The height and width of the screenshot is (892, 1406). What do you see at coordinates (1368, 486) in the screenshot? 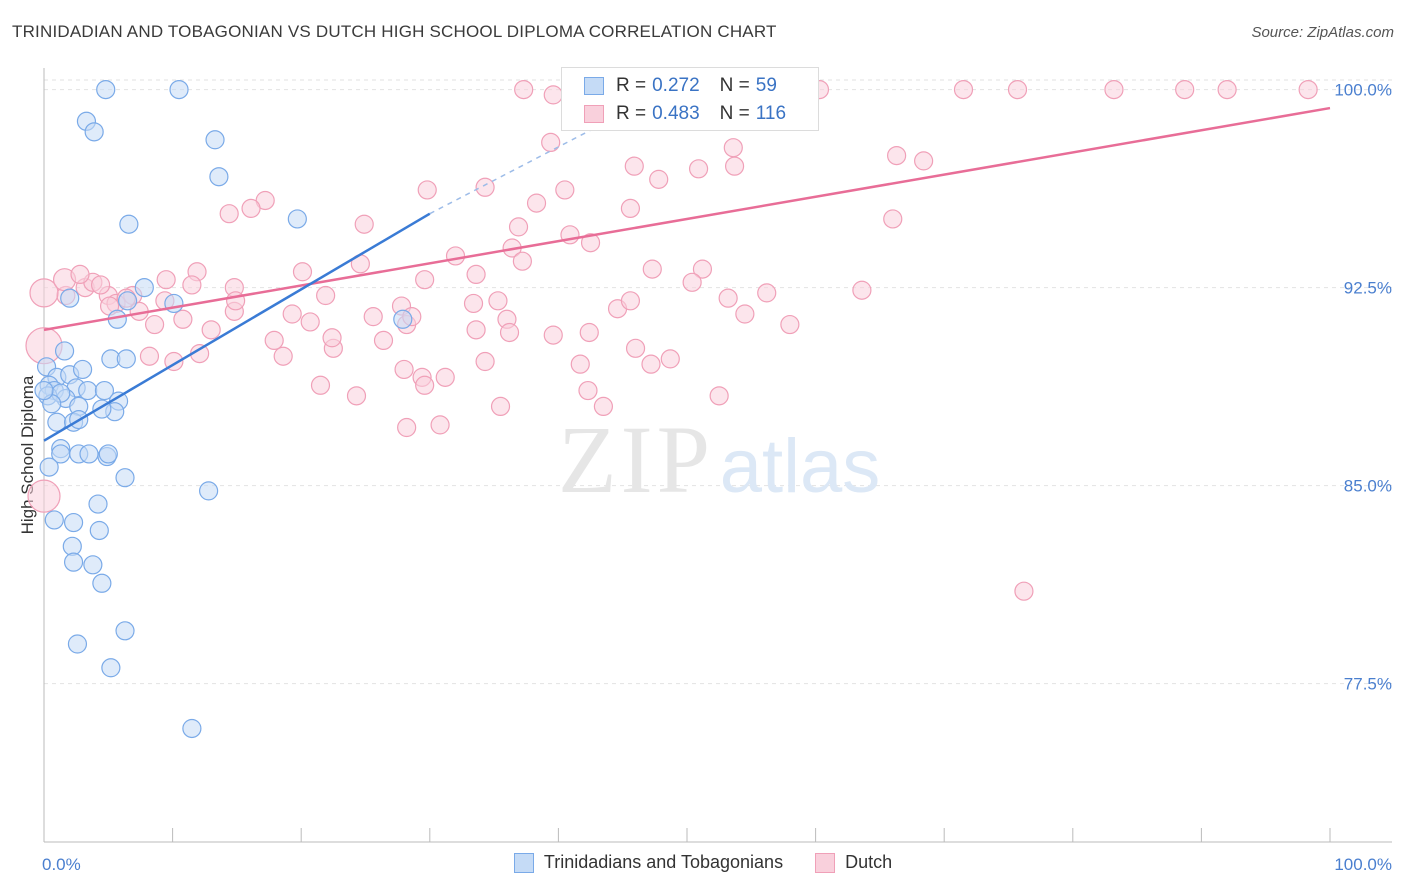
I see `y-tick-label: 85.0%` at bounding box center [1368, 486].